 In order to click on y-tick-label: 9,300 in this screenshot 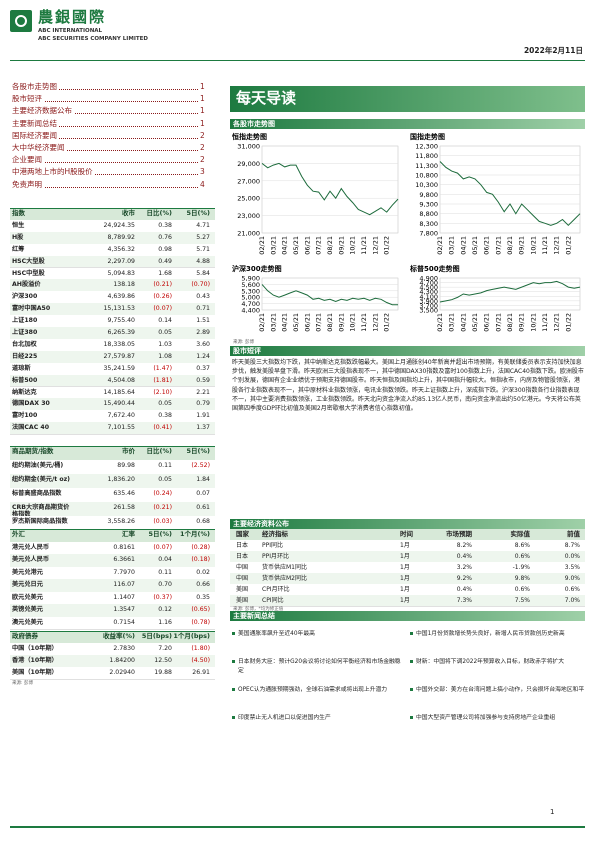, I will do `click(428, 205)`.